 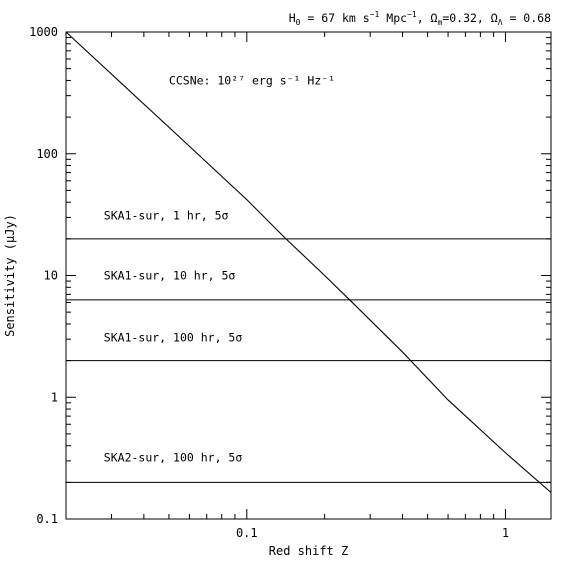 I want to click on y-tick-label: 1, so click(x=54, y=397).